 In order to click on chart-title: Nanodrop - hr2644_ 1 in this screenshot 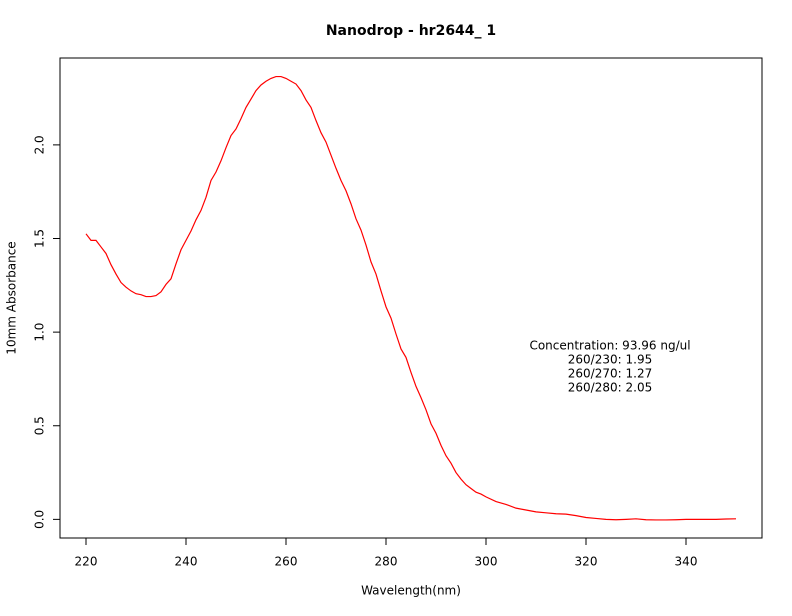, I will do `click(411, 31)`.